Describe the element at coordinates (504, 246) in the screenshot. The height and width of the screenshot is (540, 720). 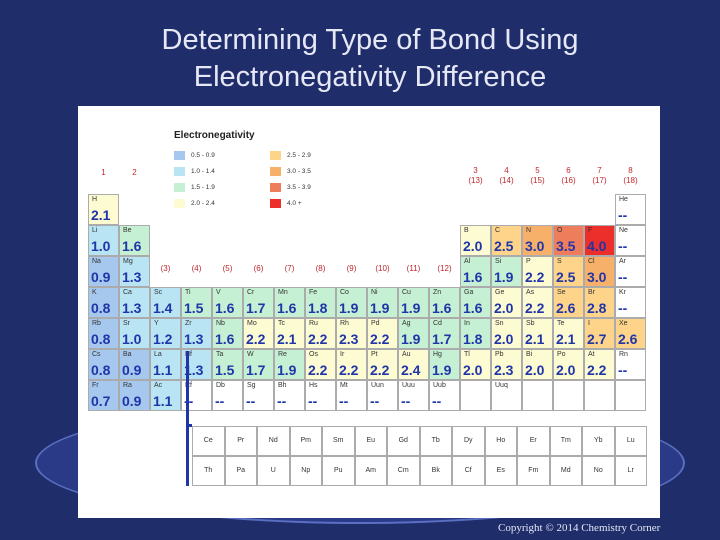
I see `electronegativity-value: 2.5` at that location.